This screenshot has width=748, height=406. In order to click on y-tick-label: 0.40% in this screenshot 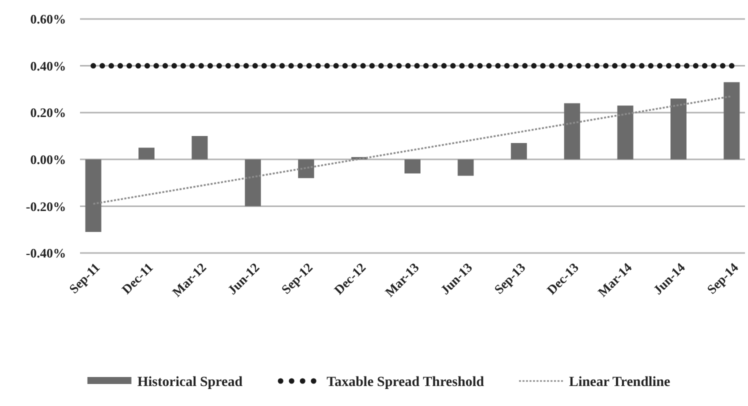, I will do `click(48, 66)`.